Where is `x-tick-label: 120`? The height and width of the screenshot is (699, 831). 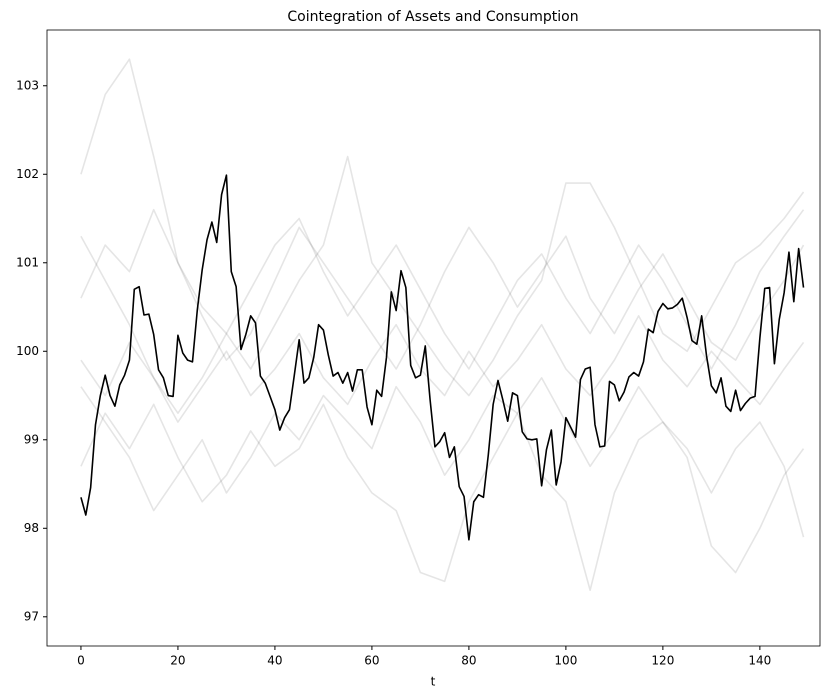 x-tick-label: 120 is located at coordinates (662, 661).